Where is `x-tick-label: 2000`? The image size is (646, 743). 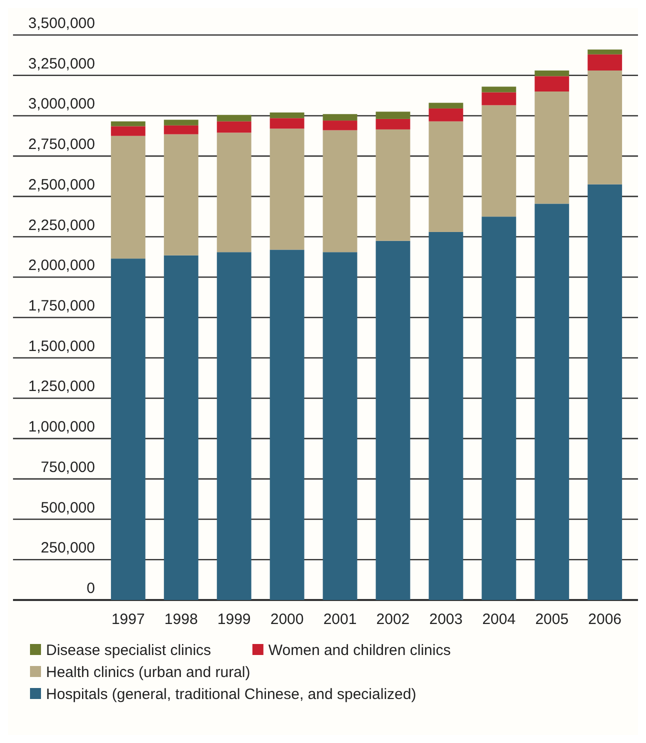
x-tick-label: 2000 is located at coordinates (287, 619).